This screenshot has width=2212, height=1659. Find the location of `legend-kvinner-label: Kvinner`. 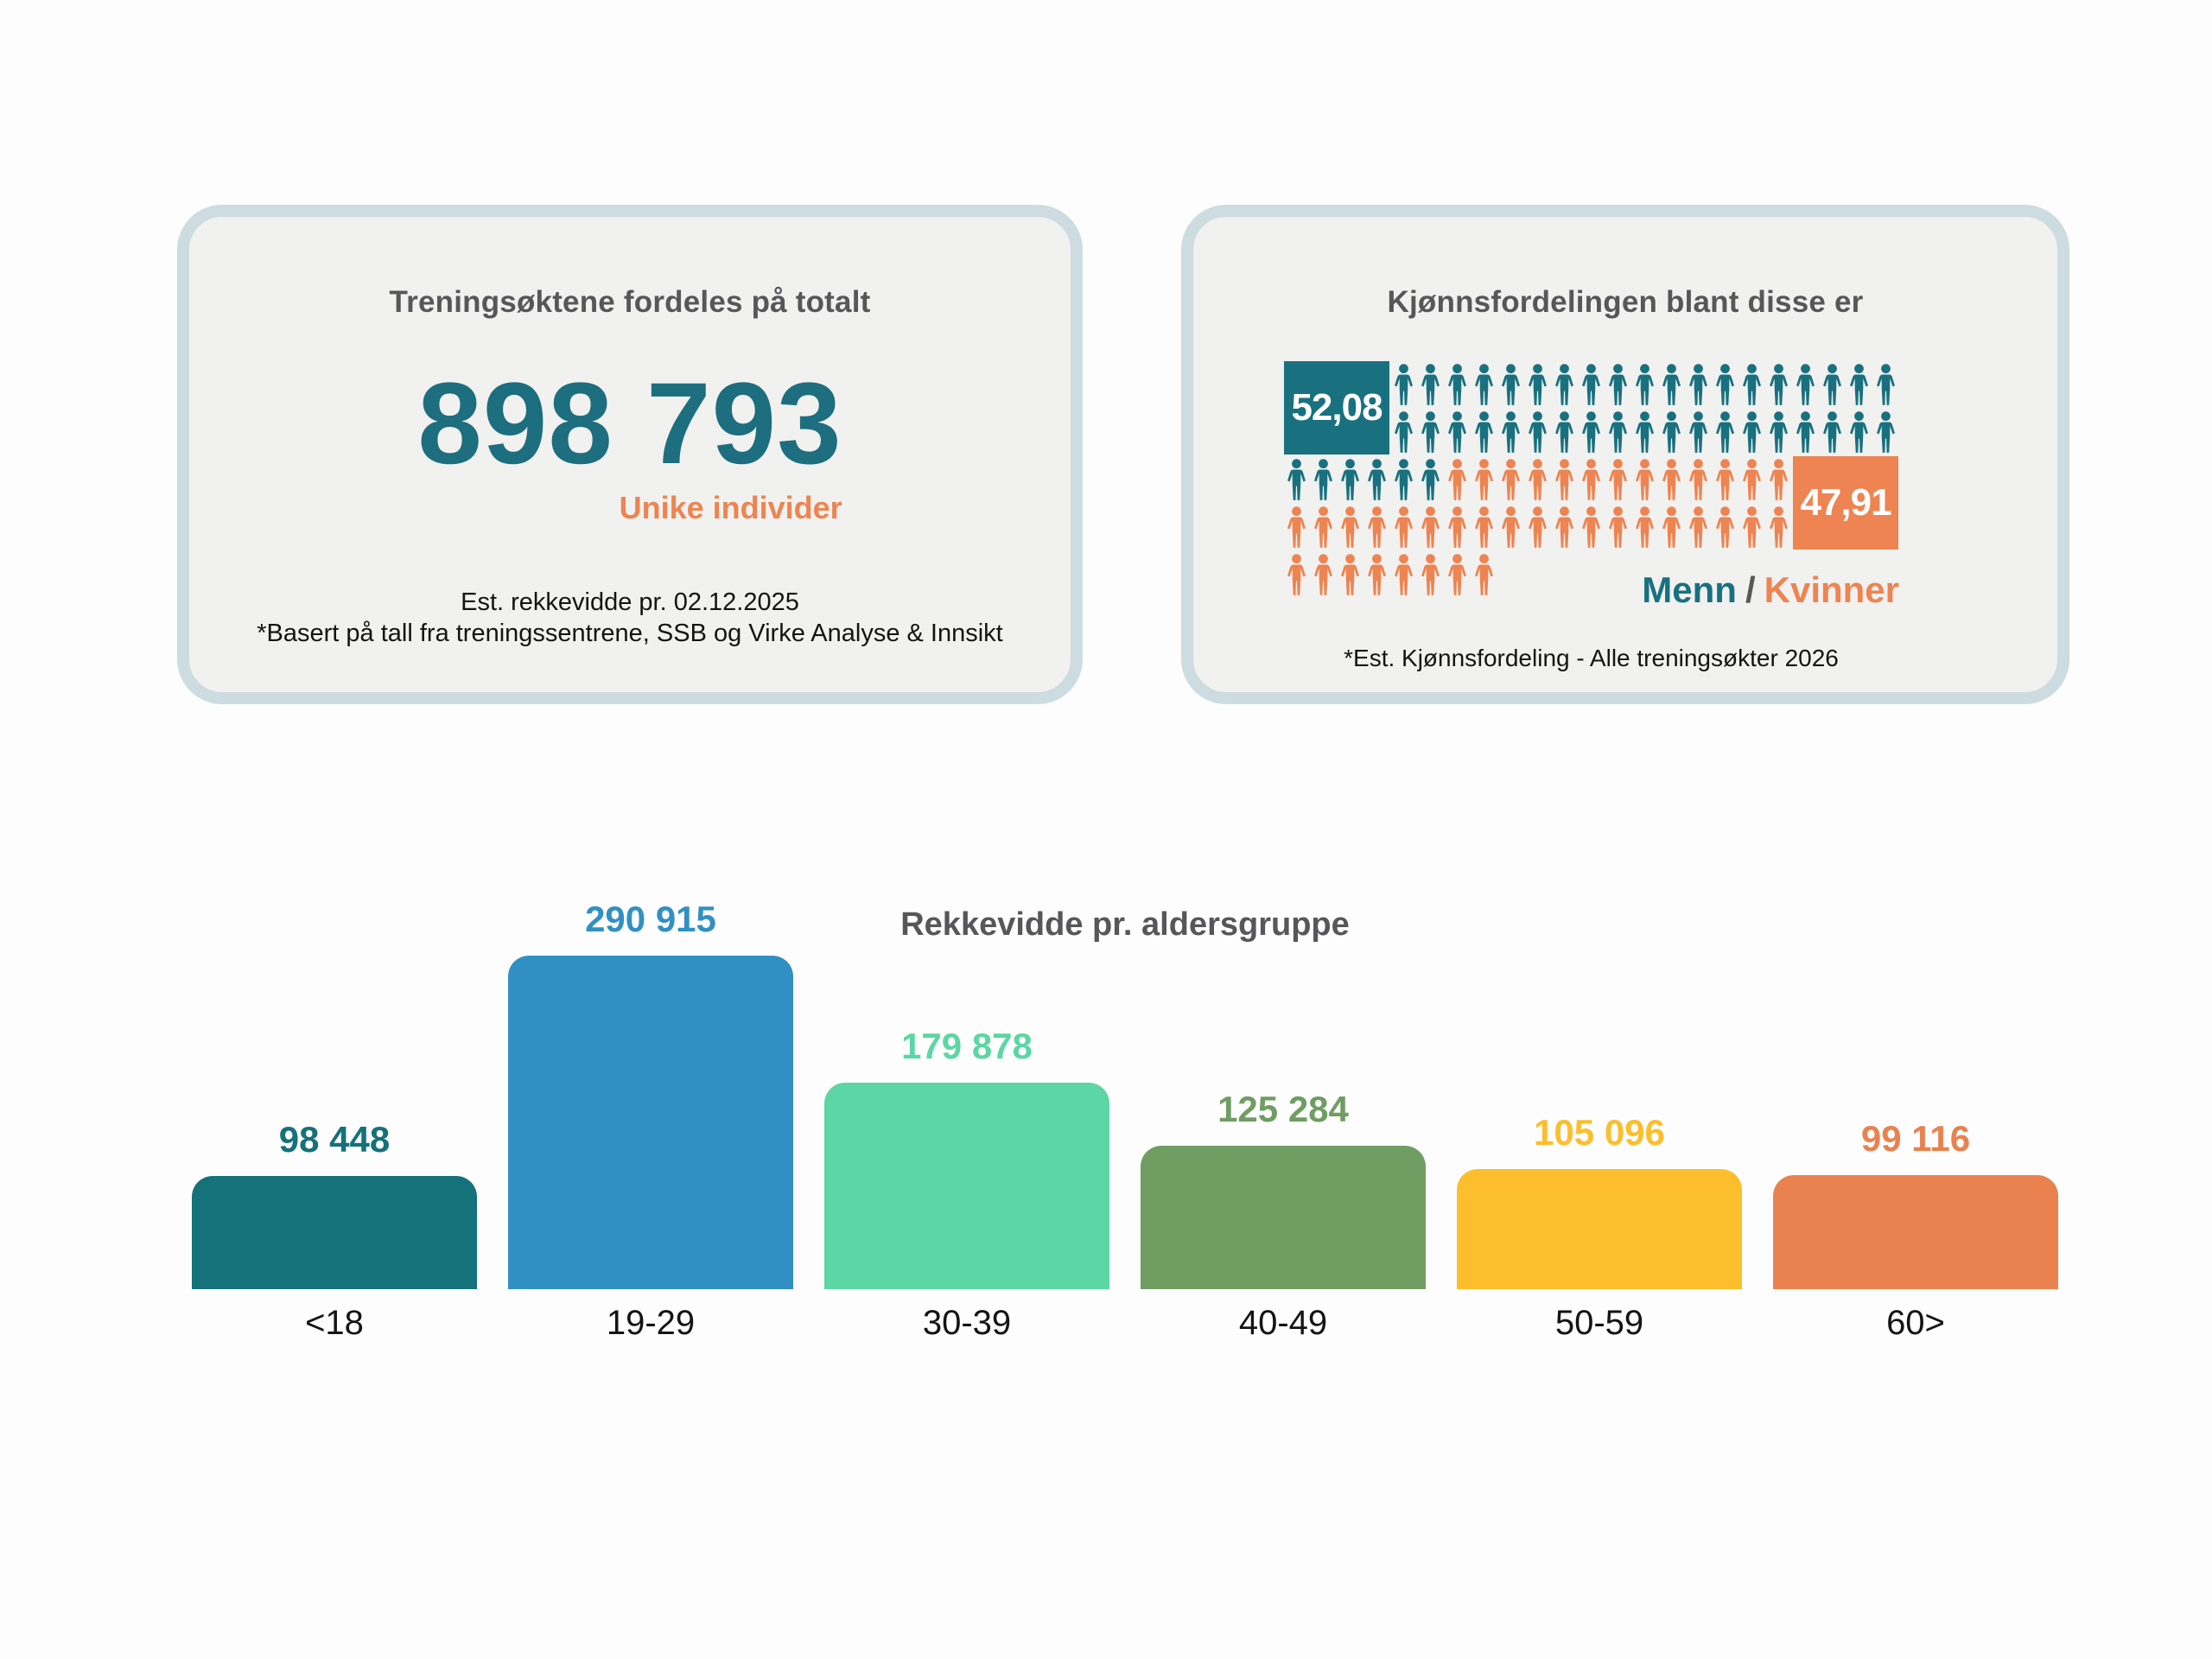

legend-kvinner-label: Kvinner is located at coordinates (1831, 589).